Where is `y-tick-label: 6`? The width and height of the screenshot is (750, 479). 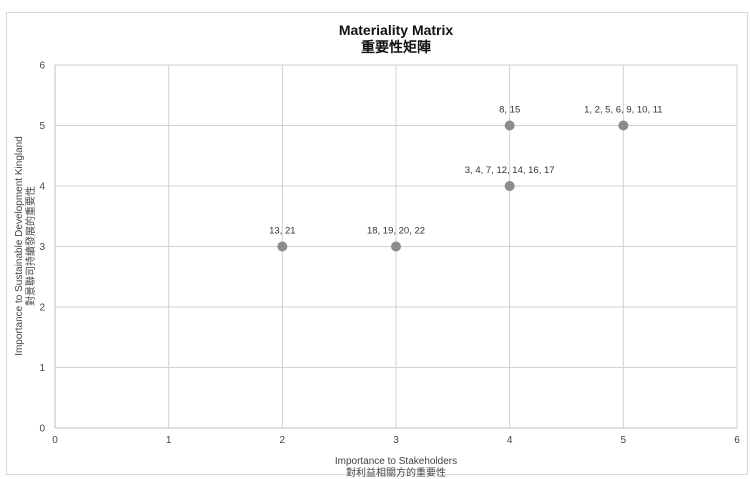
y-tick-label: 6 is located at coordinates (42, 66).